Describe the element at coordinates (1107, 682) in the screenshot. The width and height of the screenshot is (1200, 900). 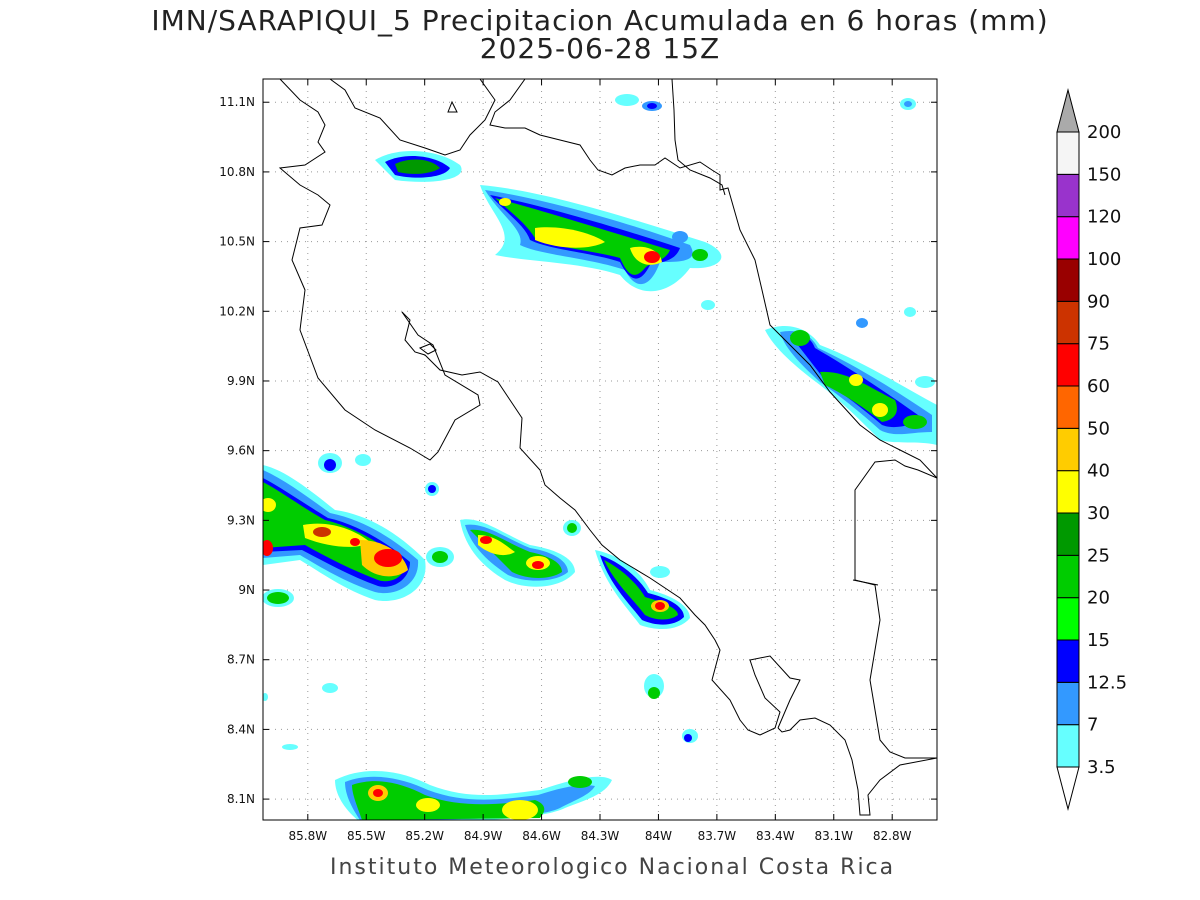
I see `colorbar-level-label: 12.5` at that location.